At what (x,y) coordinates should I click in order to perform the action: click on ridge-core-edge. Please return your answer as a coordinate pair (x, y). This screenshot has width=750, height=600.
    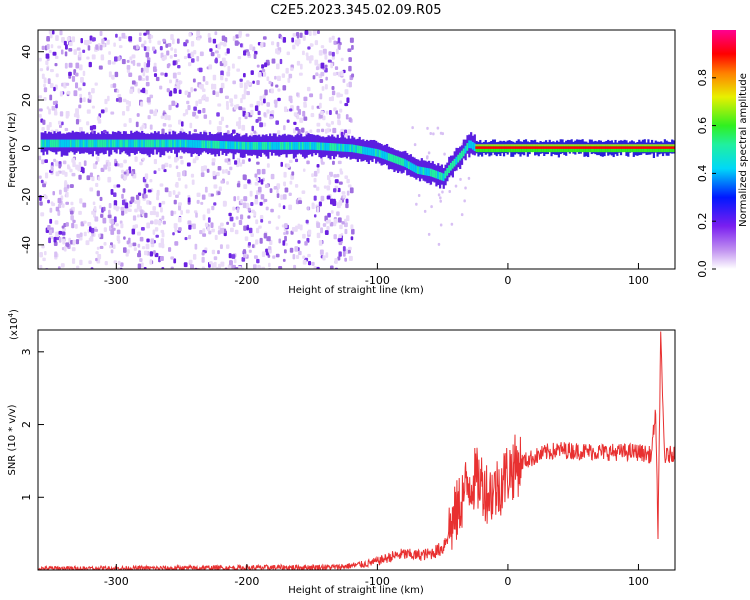
    Looking at the image, I should click on (575, 145).